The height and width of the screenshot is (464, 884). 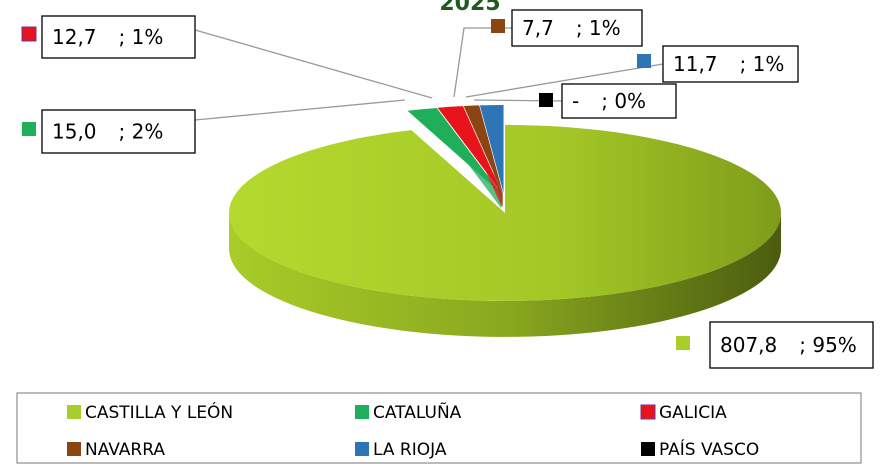 I want to click on data-label: 12,7 ; 1%, so click(x=107, y=37).